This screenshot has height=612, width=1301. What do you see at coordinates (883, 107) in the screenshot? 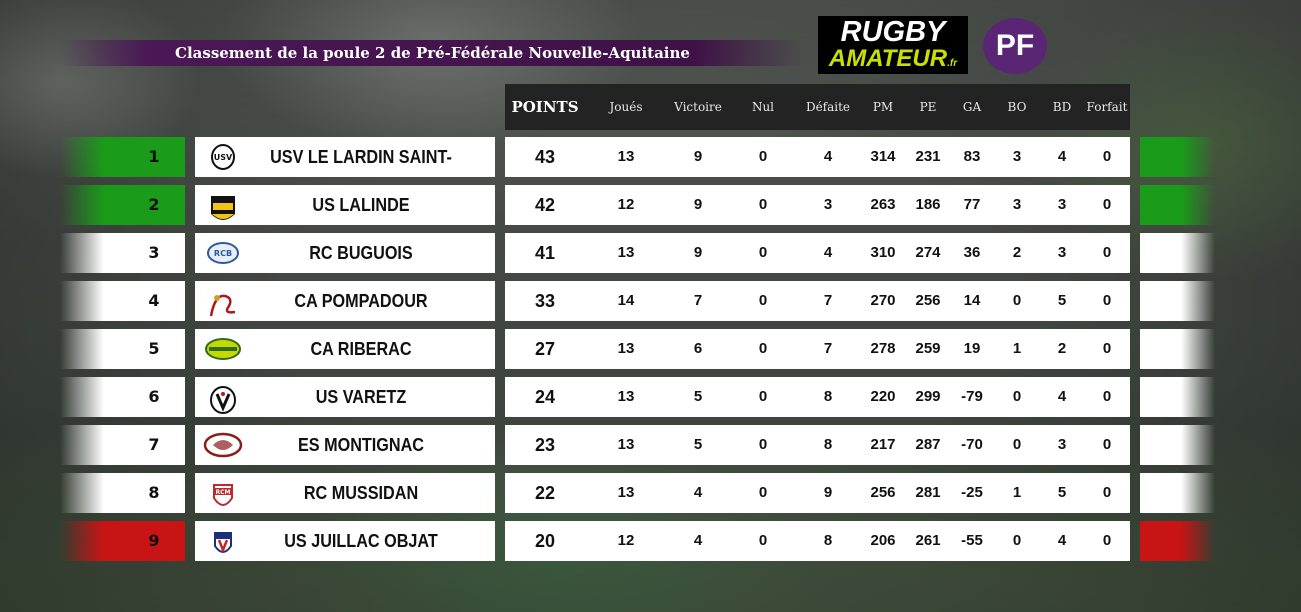
I see `header-pm: PM` at bounding box center [883, 107].